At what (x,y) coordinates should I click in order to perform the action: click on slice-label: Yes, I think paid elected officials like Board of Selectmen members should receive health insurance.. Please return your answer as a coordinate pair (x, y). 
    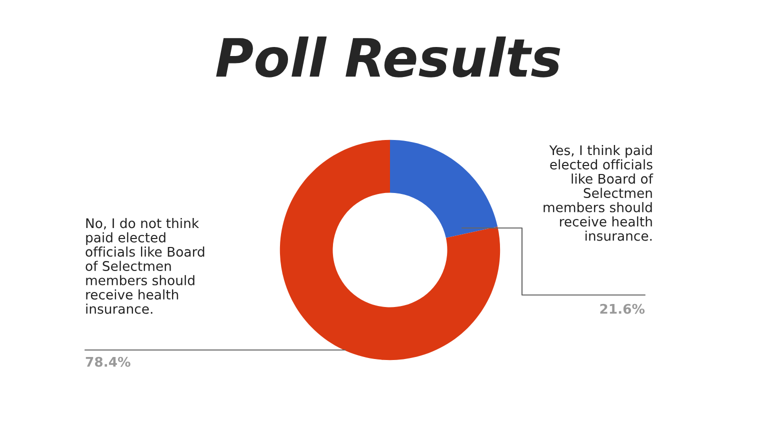
    Looking at the image, I should click on (599, 193).